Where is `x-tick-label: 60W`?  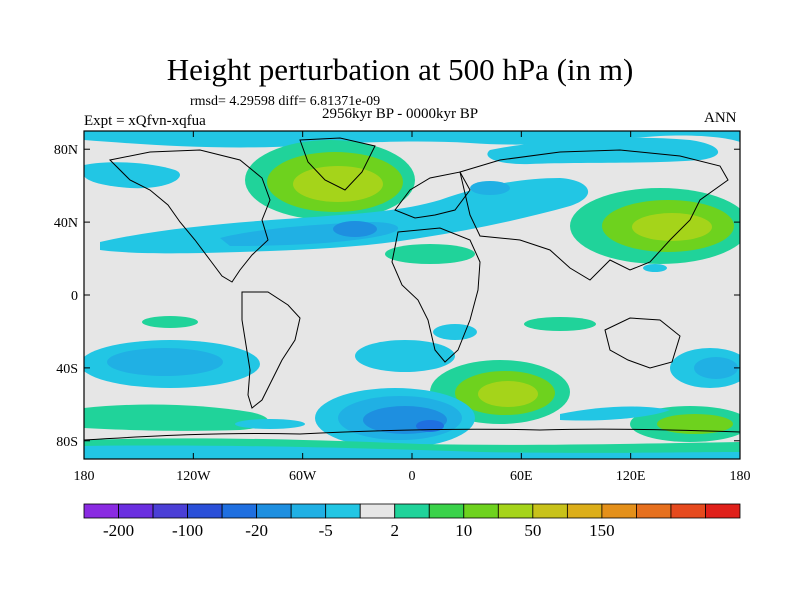
x-tick-label: 60W is located at coordinates (303, 476).